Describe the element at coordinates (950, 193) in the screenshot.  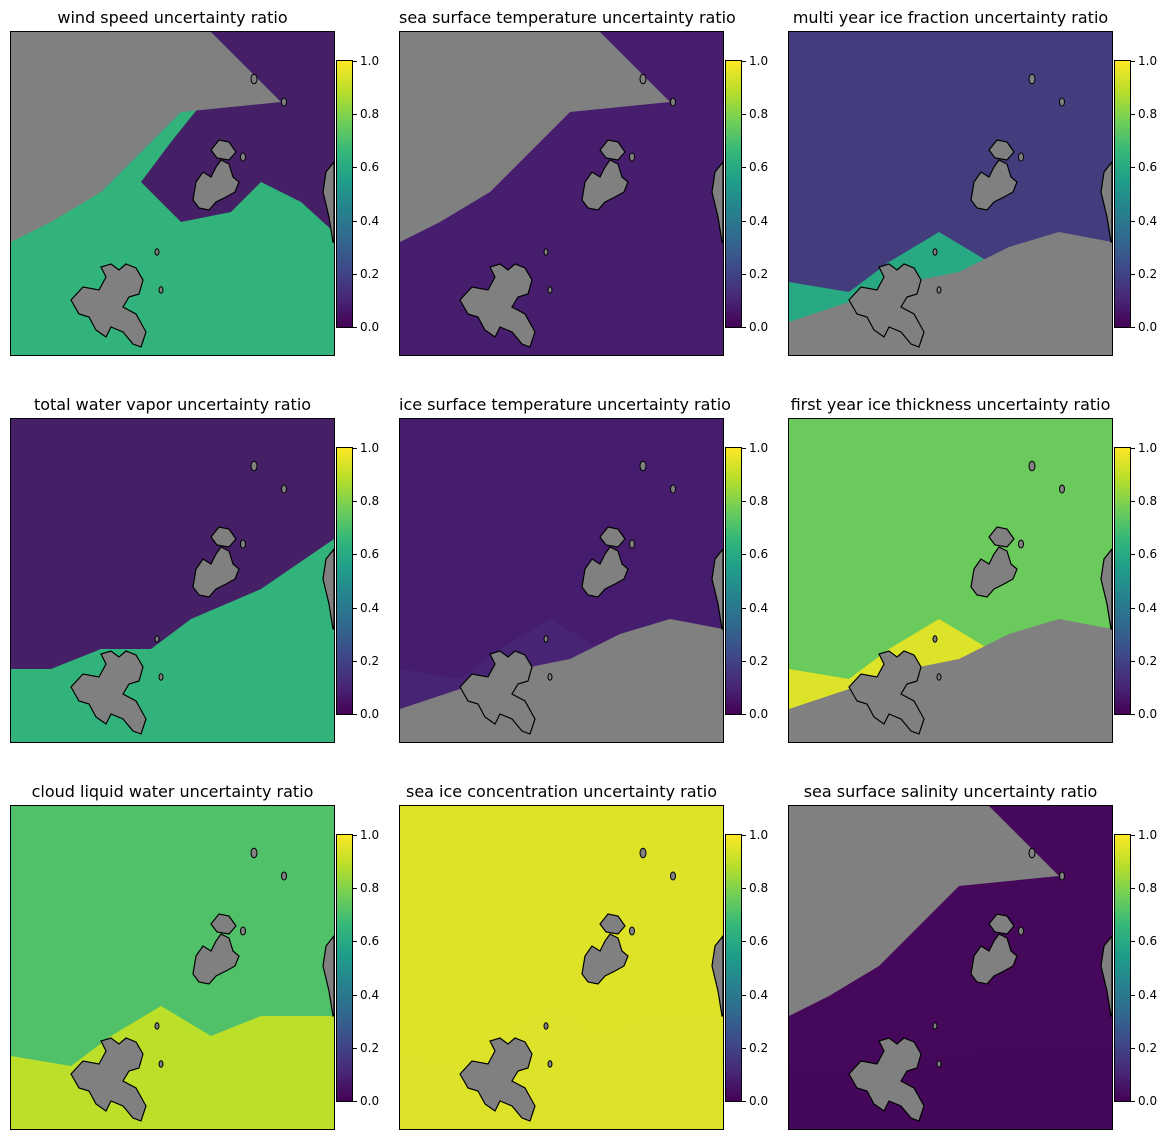
I see `map-multi-year-ice-fraction` at that location.